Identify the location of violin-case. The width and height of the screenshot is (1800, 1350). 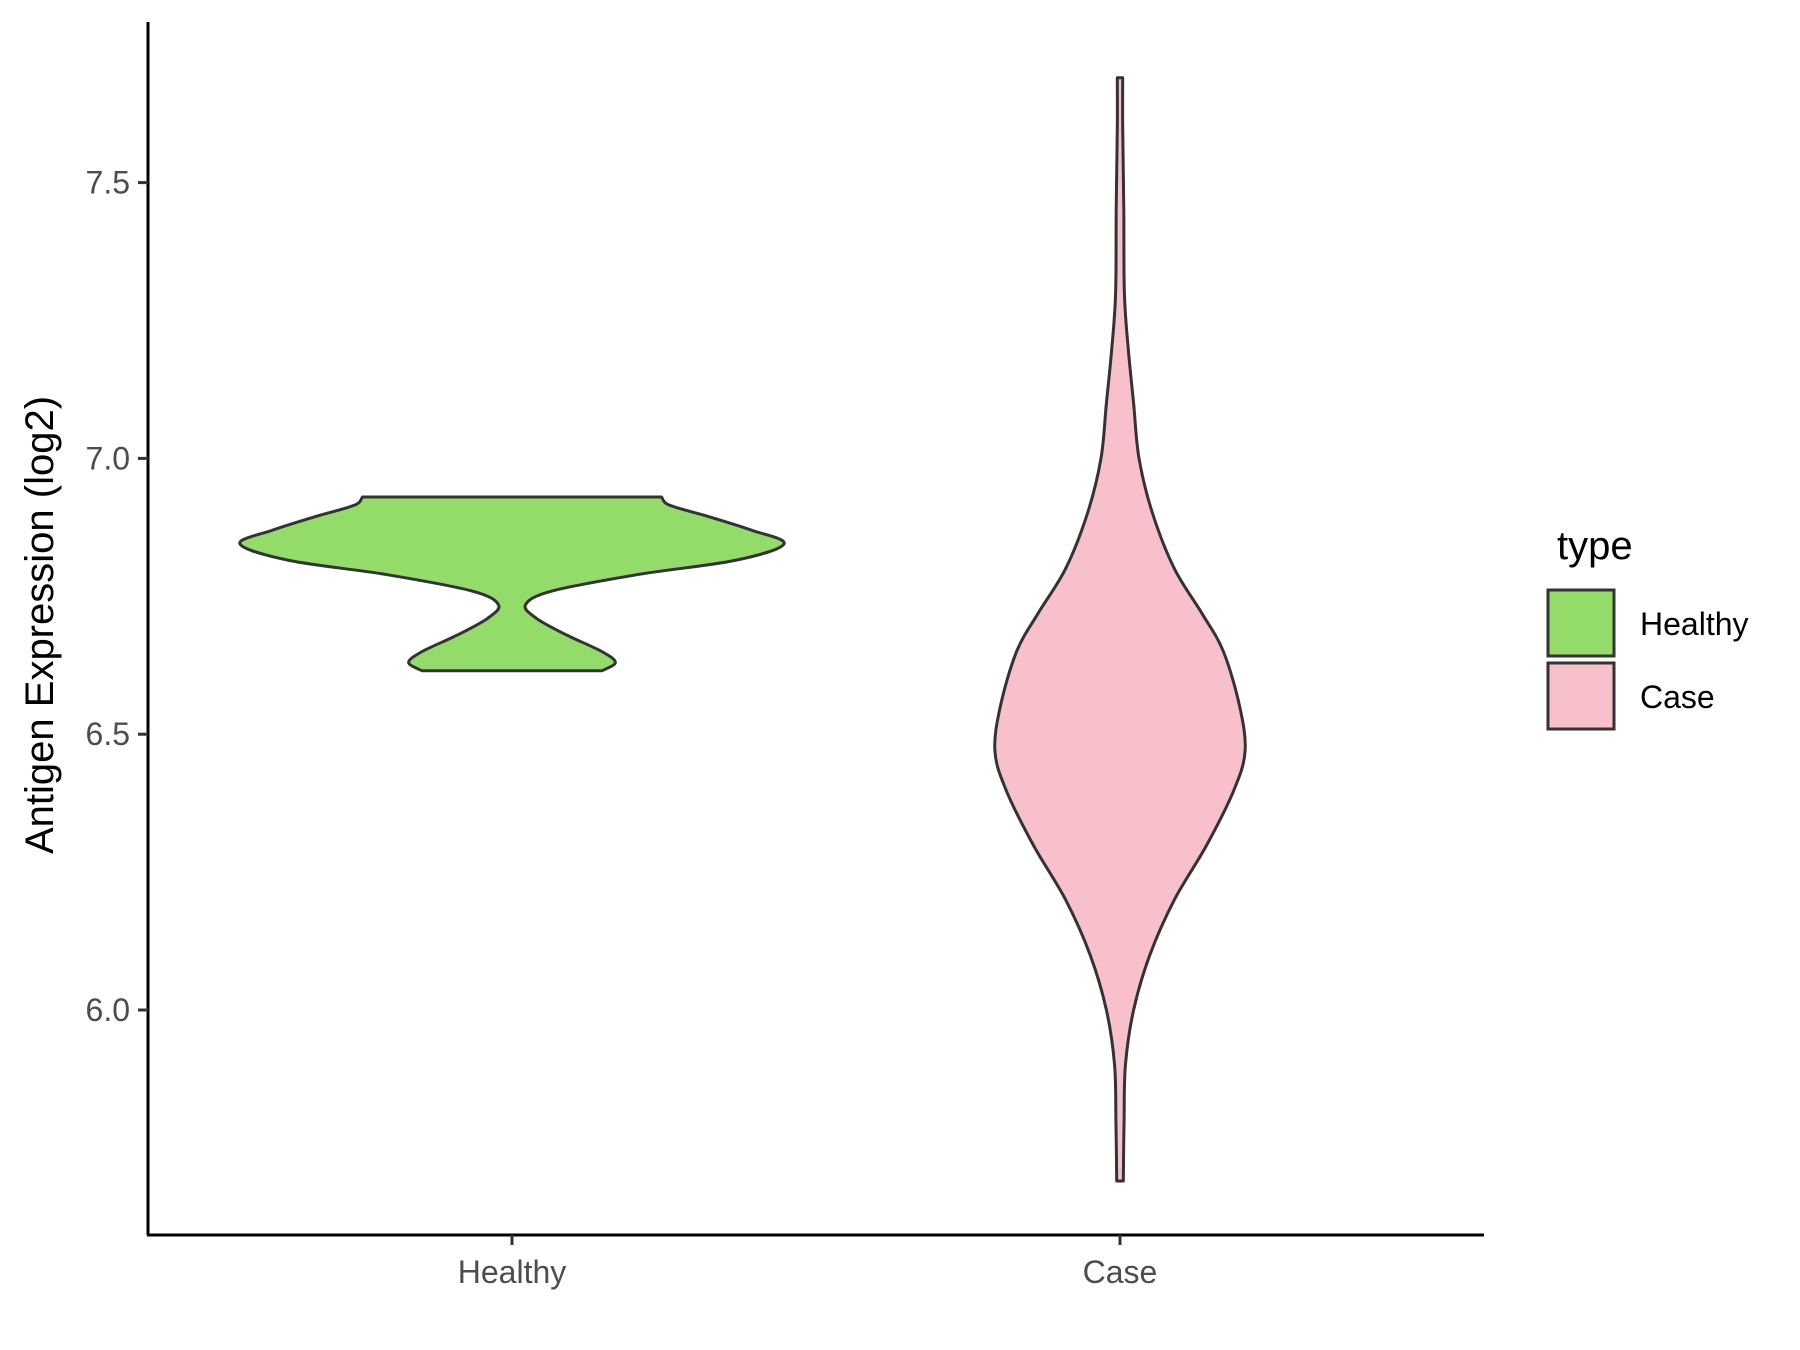
(1120, 629).